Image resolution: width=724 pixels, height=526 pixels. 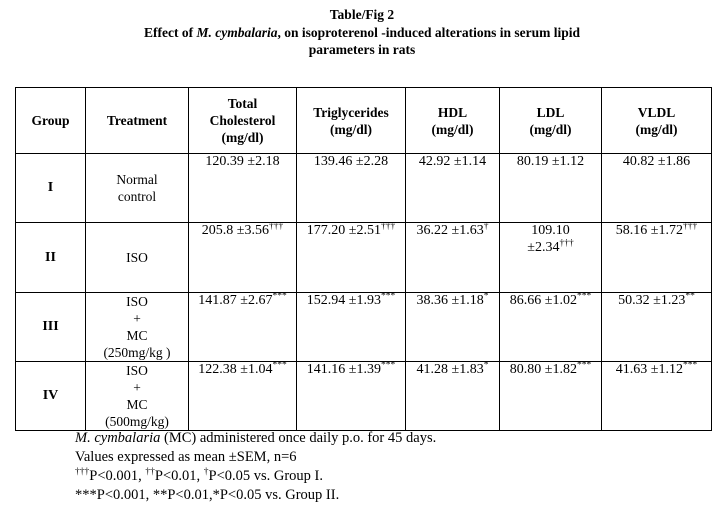 What do you see at coordinates (652, 301) in the screenshot?
I see `cell-value: 50.32 ±1.23` at bounding box center [652, 301].